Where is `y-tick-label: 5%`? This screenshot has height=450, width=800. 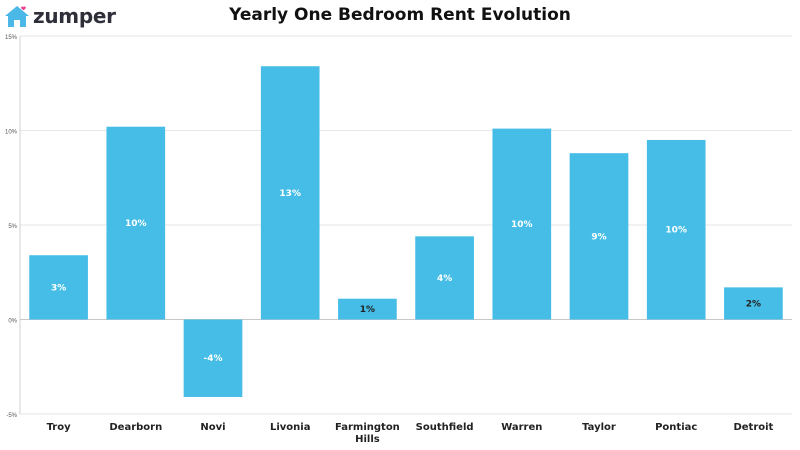 y-tick-label: 5% is located at coordinates (12, 227).